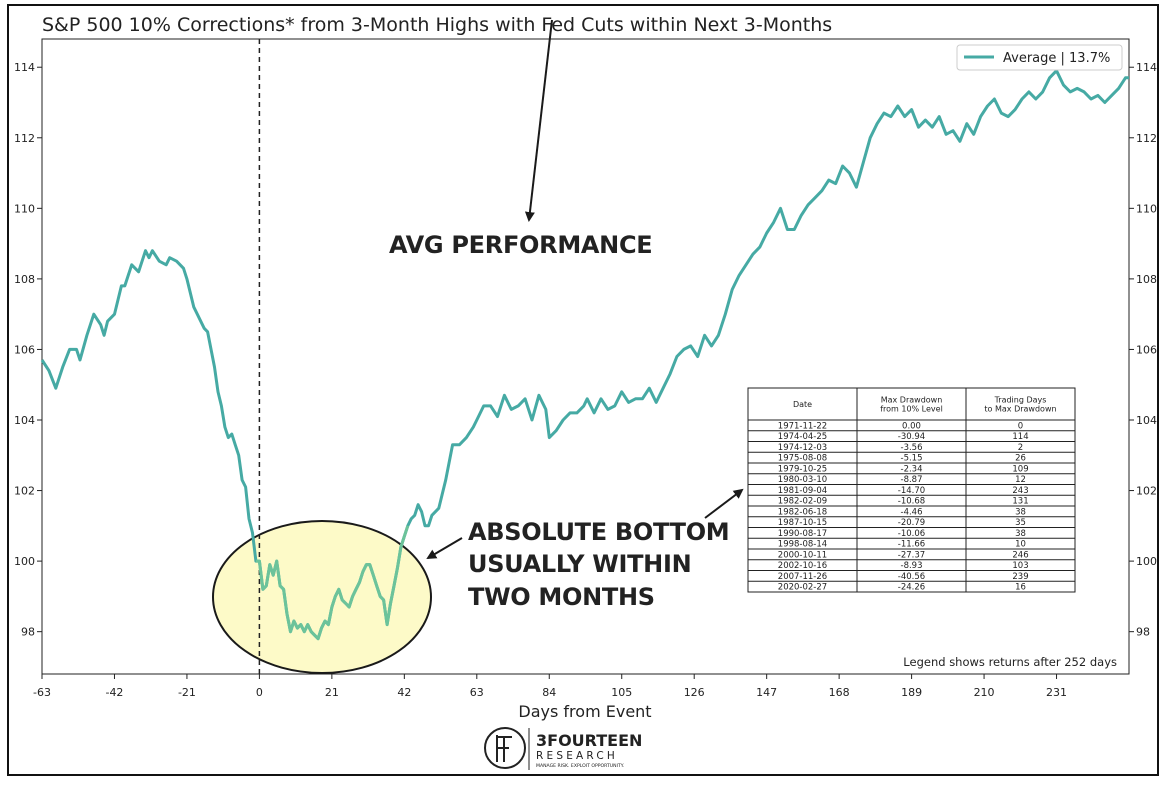 The image size is (1171, 792). I want to click on brand-tagline: MANAGE RISK. EXPLOIT OPPORTUNITY., so click(580, 766).